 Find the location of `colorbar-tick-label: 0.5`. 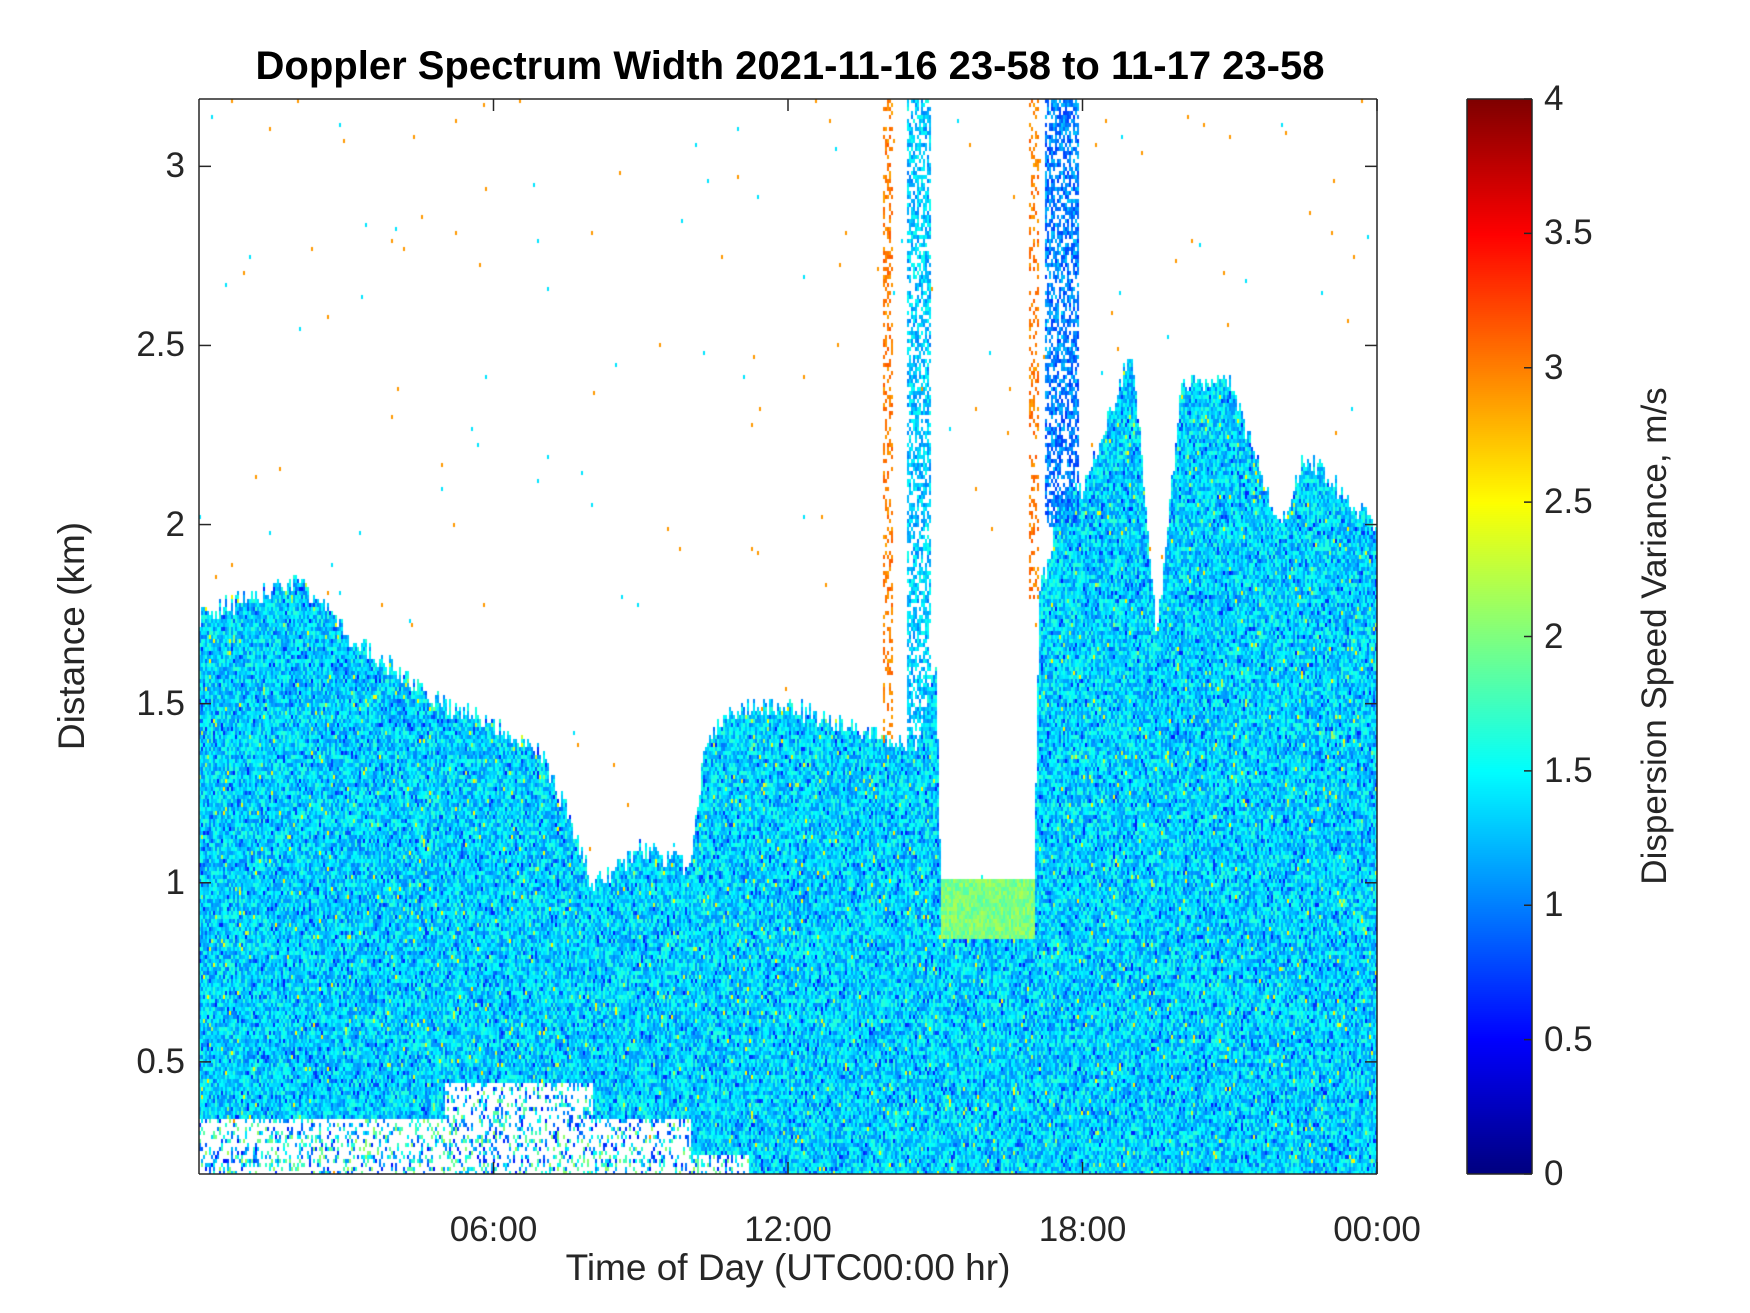

colorbar-tick-label: 0.5 is located at coordinates (1568, 1039).